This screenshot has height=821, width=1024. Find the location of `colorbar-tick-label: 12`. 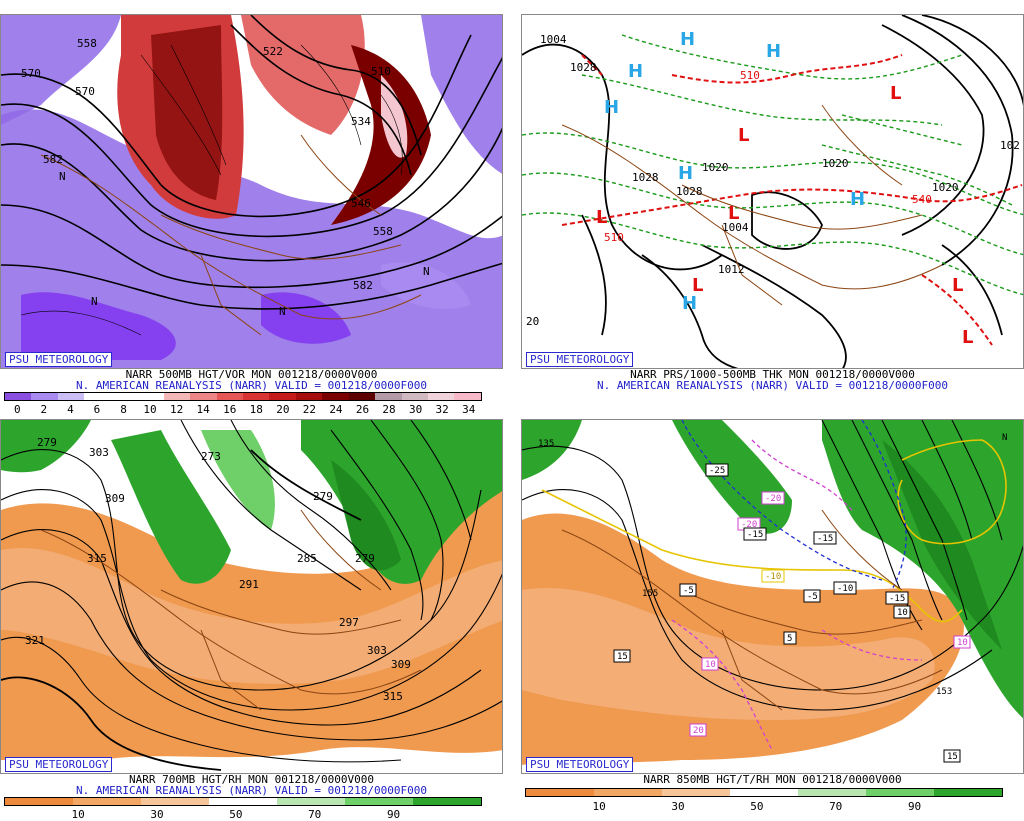

colorbar-tick-label: 12 is located at coordinates (176, 409).